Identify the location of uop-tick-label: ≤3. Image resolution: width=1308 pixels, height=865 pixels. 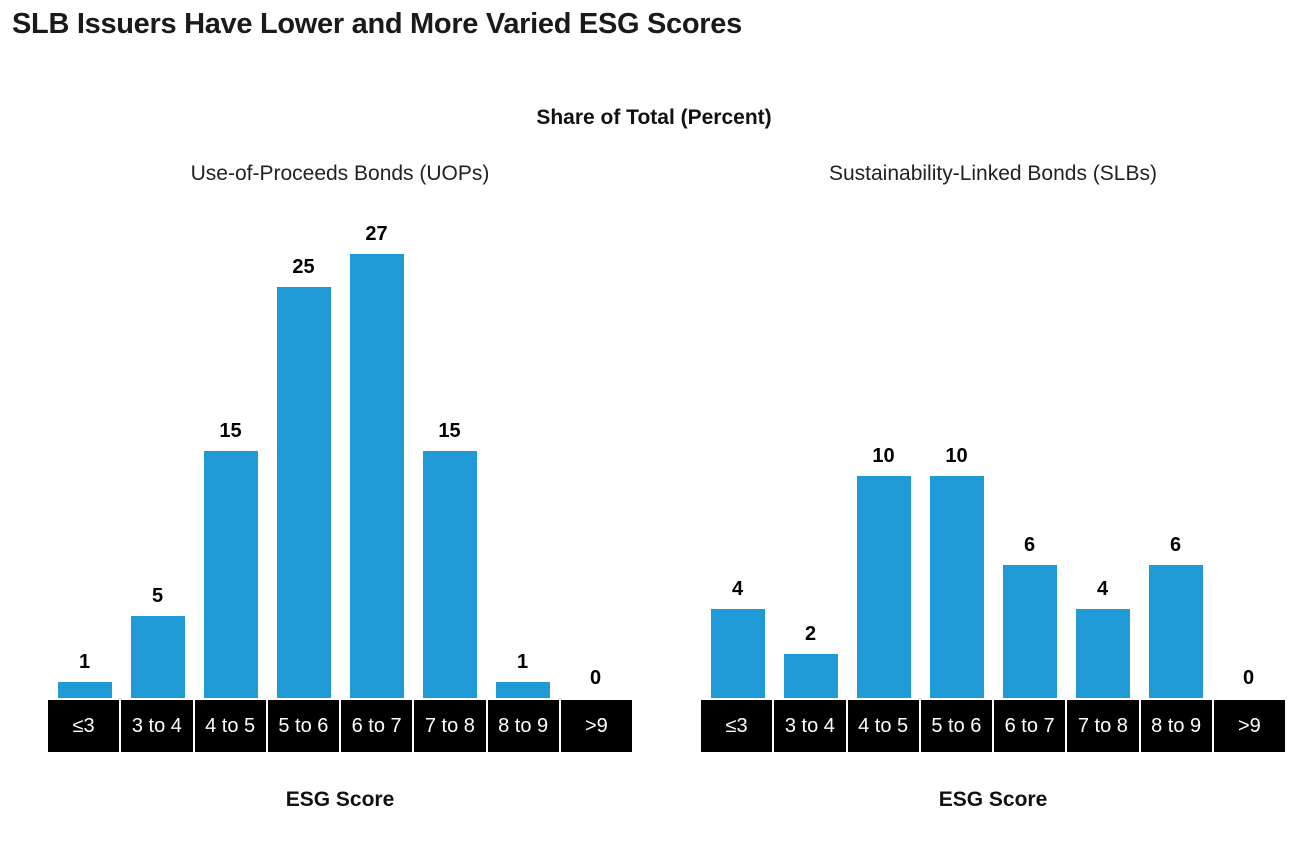
(85, 726).